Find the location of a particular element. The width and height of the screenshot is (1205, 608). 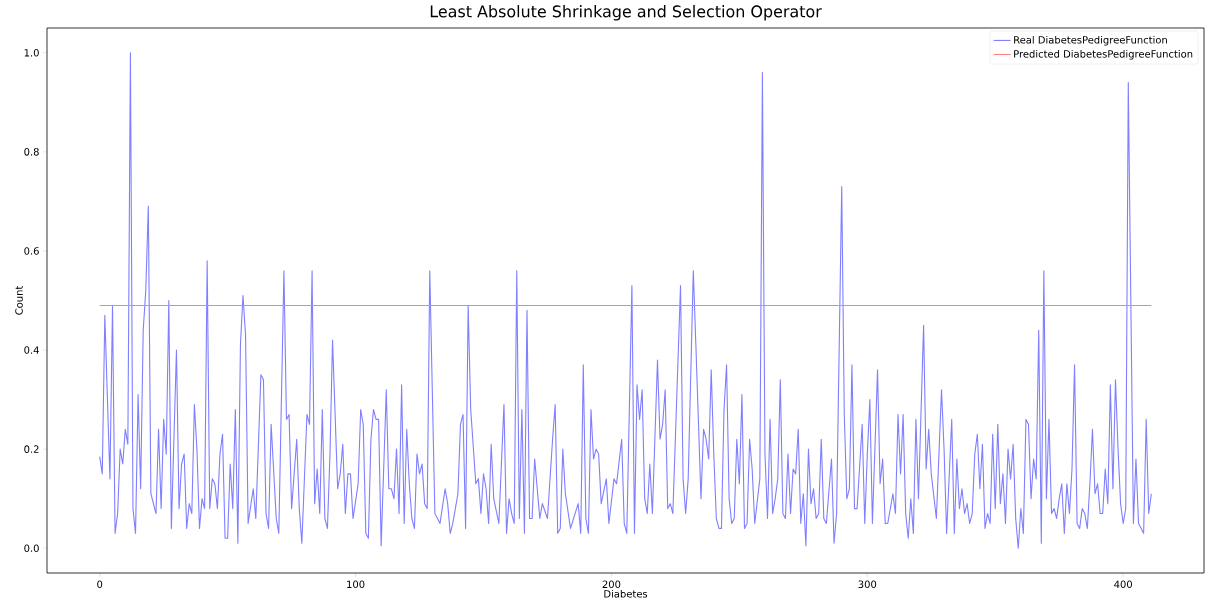

y-tick-label: 1.0 is located at coordinates (31, 52).